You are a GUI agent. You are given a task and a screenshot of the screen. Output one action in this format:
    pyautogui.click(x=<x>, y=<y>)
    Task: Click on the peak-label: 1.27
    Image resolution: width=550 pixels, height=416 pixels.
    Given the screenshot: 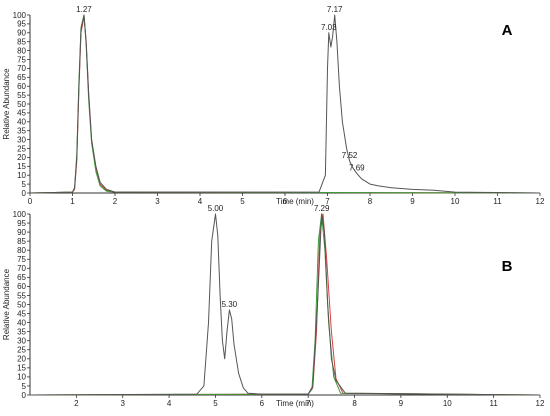 What is the action you would take?
    pyautogui.click(x=84, y=9)
    